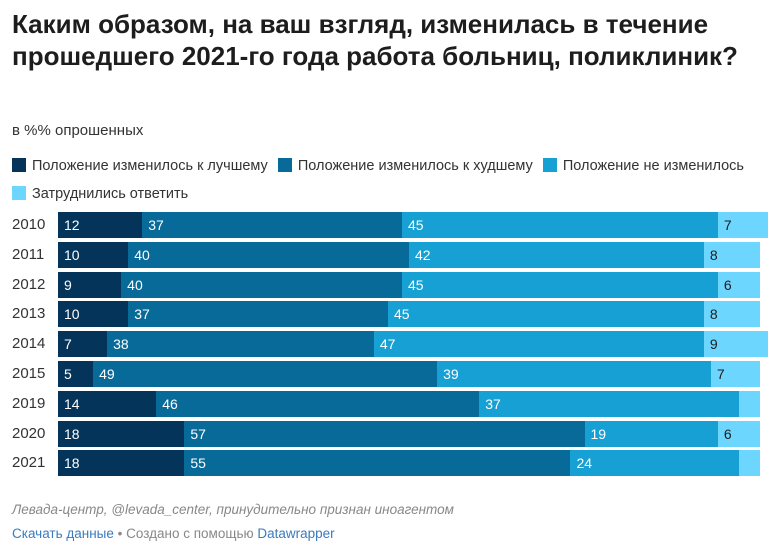 Image resolution: width=770 pixels, height=549 pixels. What do you see at coordinates (423, 254) in the screenshot?
I see `data-label-2011-3: 42` at bounding box center [423, 254].